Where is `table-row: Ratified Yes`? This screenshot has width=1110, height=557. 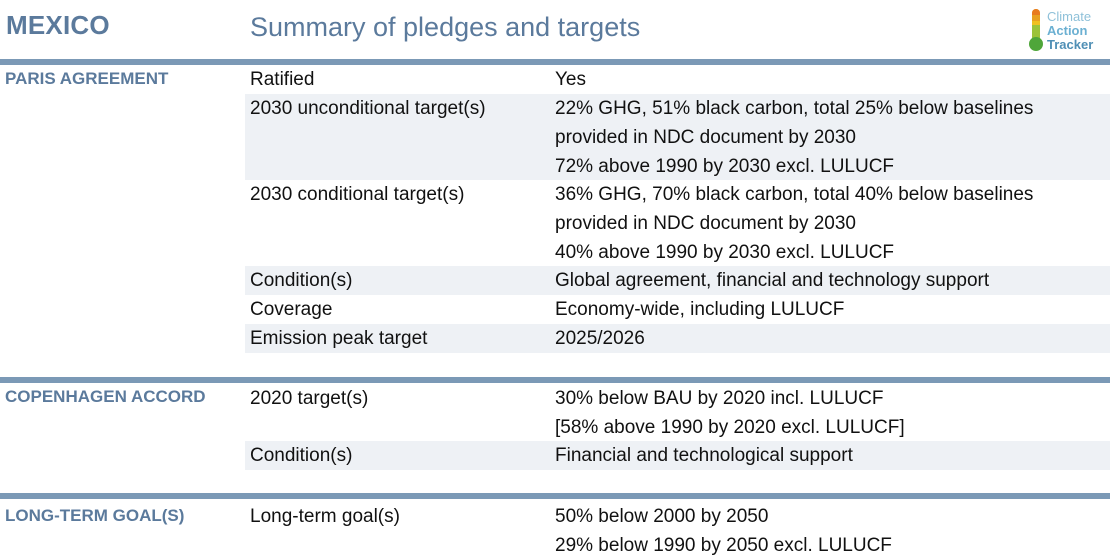
table-row: Ratified Yes is located at coordinates (677, 79).